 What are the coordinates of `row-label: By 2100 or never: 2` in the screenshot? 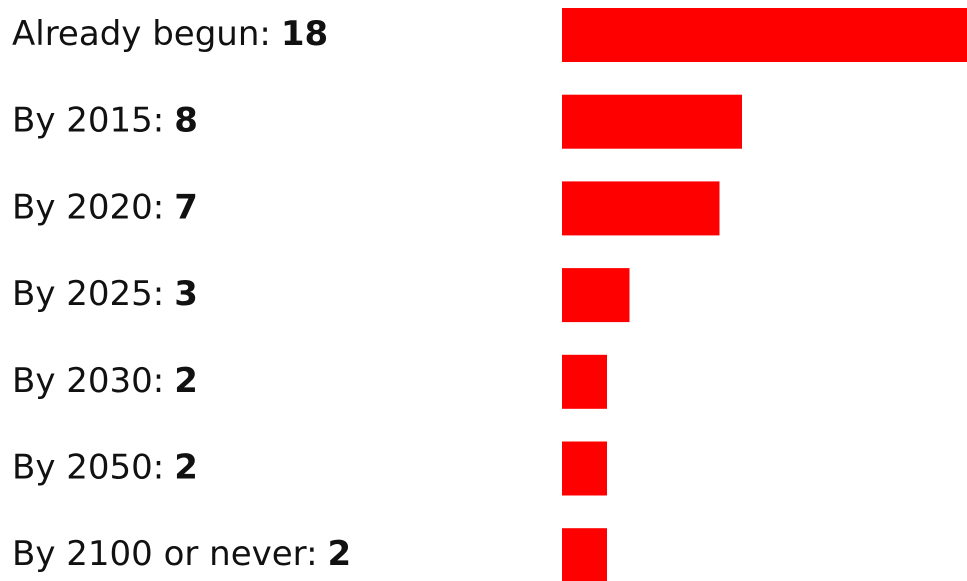 It's located at (181, 554).